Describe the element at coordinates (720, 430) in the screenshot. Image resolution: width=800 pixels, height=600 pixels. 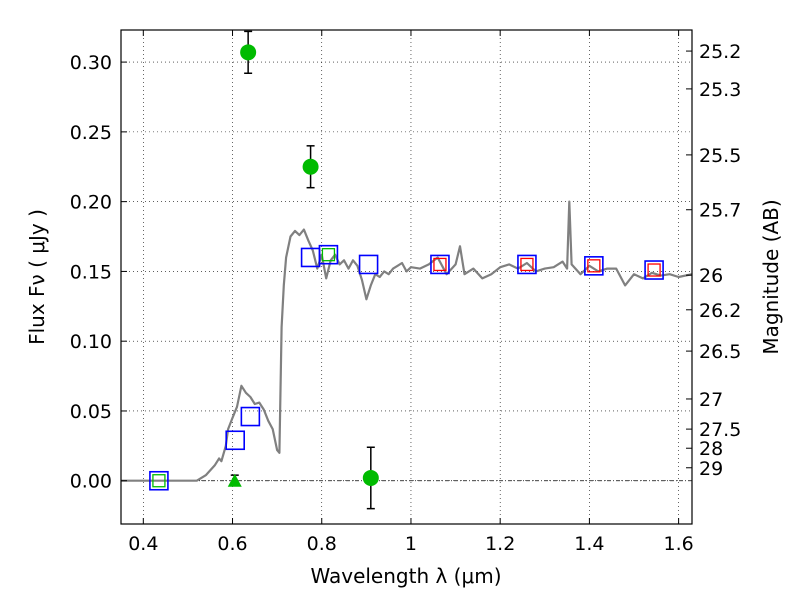
I see `mag-tick-label: 27.5` at that location.